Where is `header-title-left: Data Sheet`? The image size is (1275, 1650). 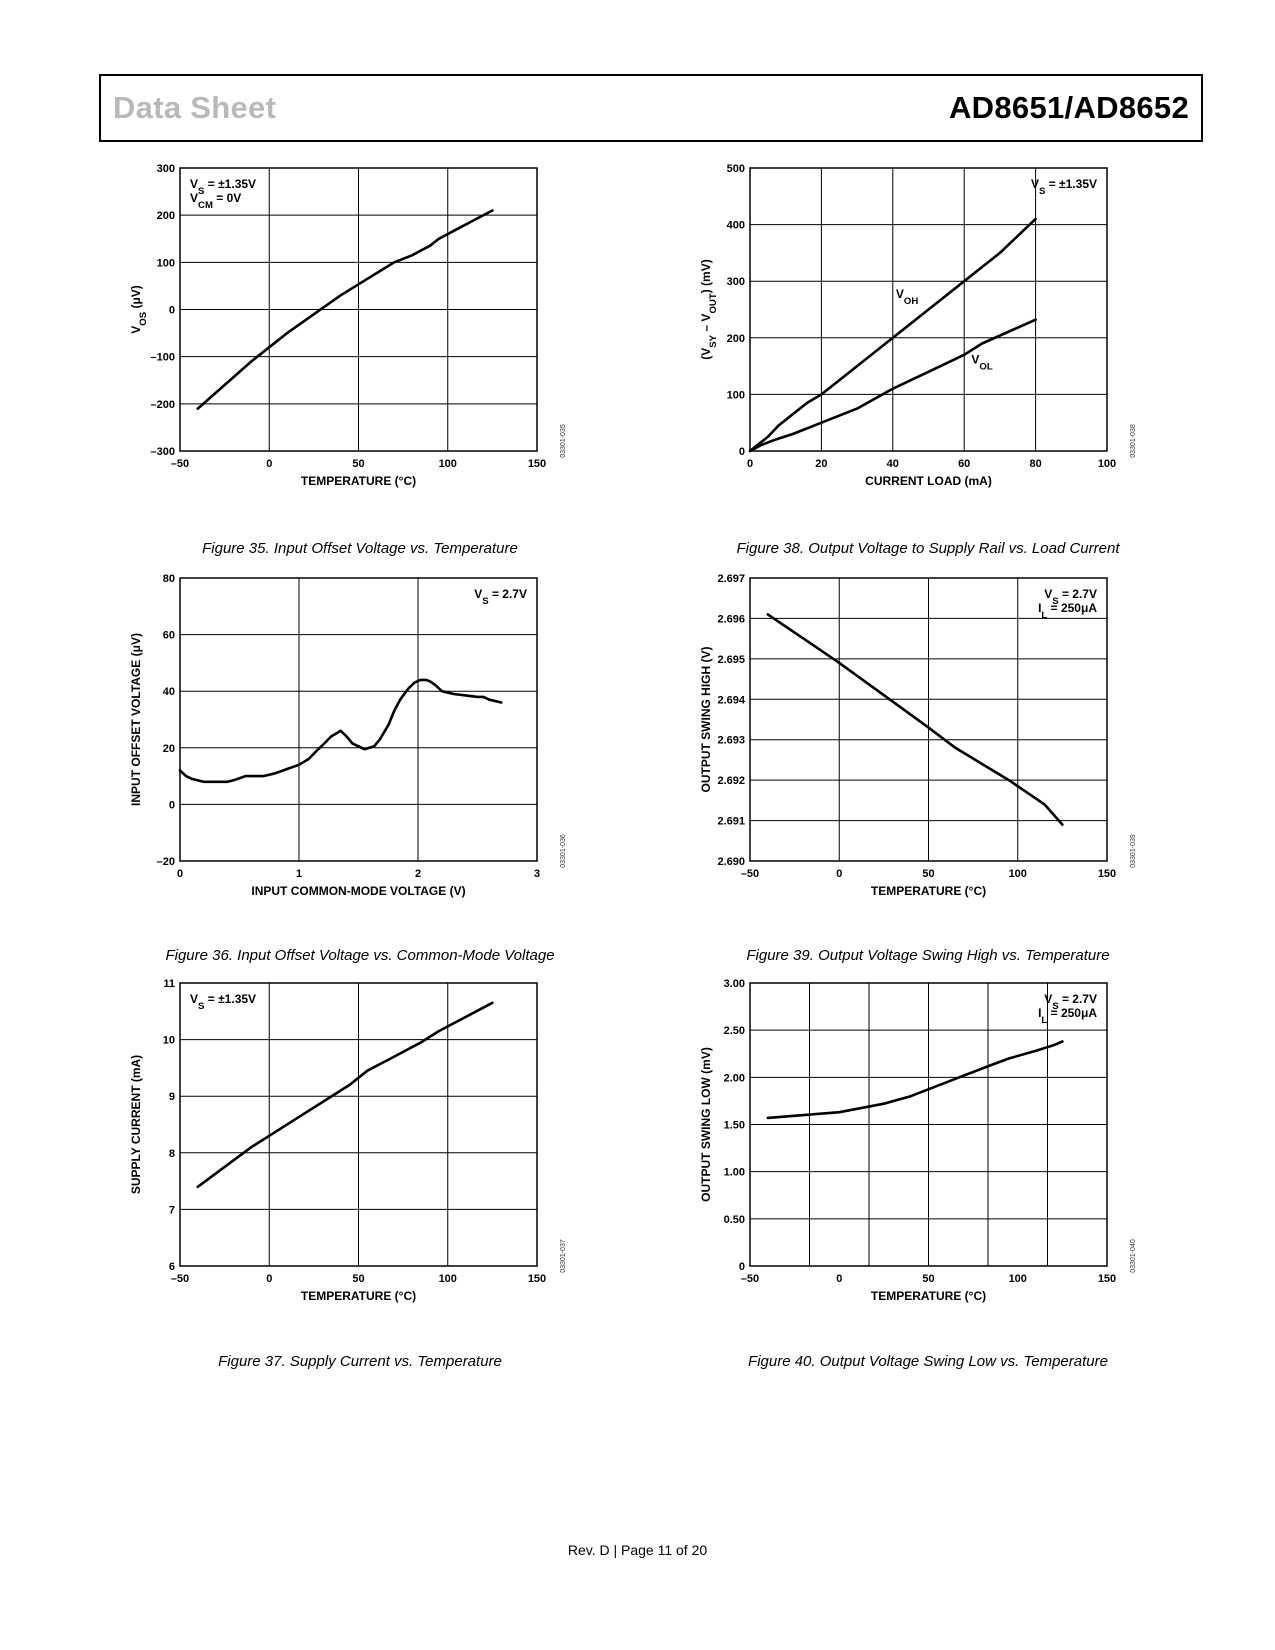
header-title-left: Data Sheet is located at coordinates (195, 107).